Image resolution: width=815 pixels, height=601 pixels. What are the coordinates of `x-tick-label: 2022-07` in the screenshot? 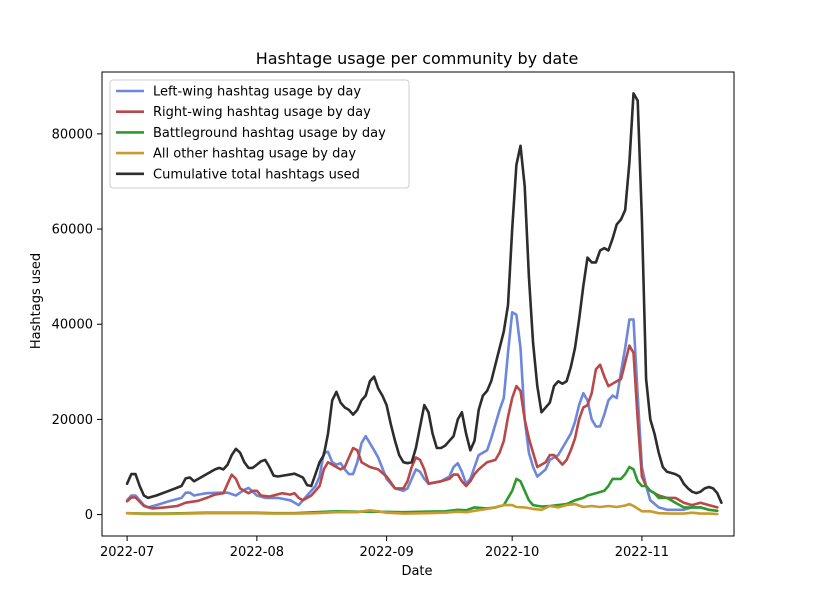 It's located at (127, 552).